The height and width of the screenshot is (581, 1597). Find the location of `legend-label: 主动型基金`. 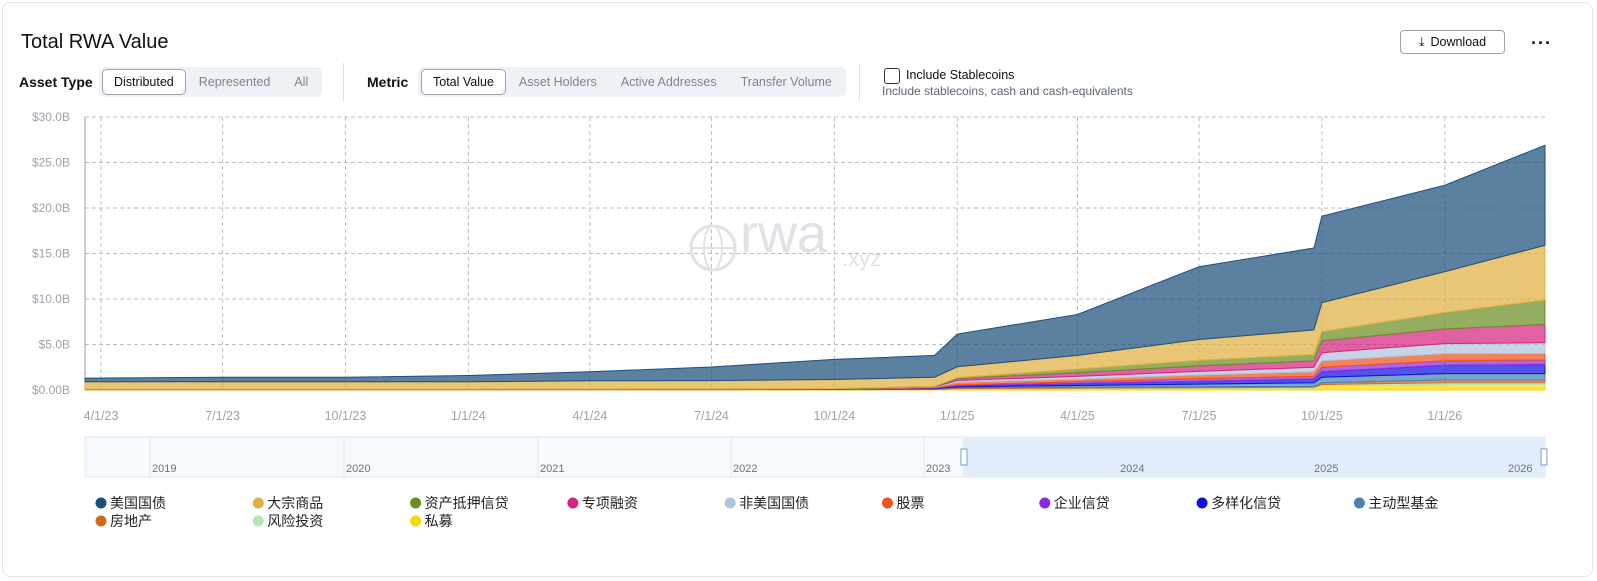

legend-label: 主动型基金 is located at coordinates (1403, 503).